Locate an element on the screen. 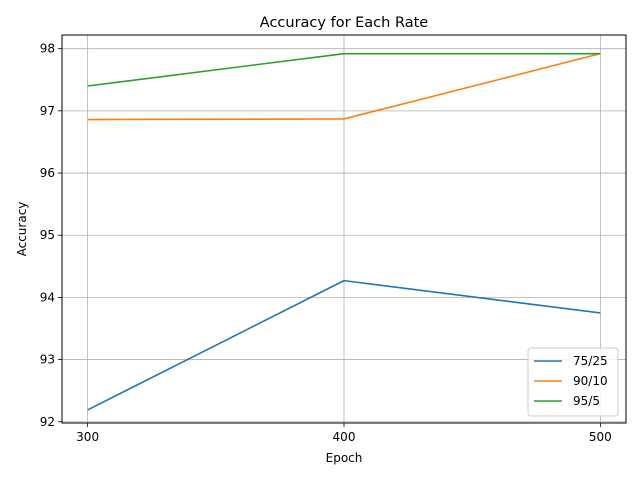 This screenshot has height=484, width=640. legend: 75/25 90/10 95/5 is located at coordinates (573, 382).